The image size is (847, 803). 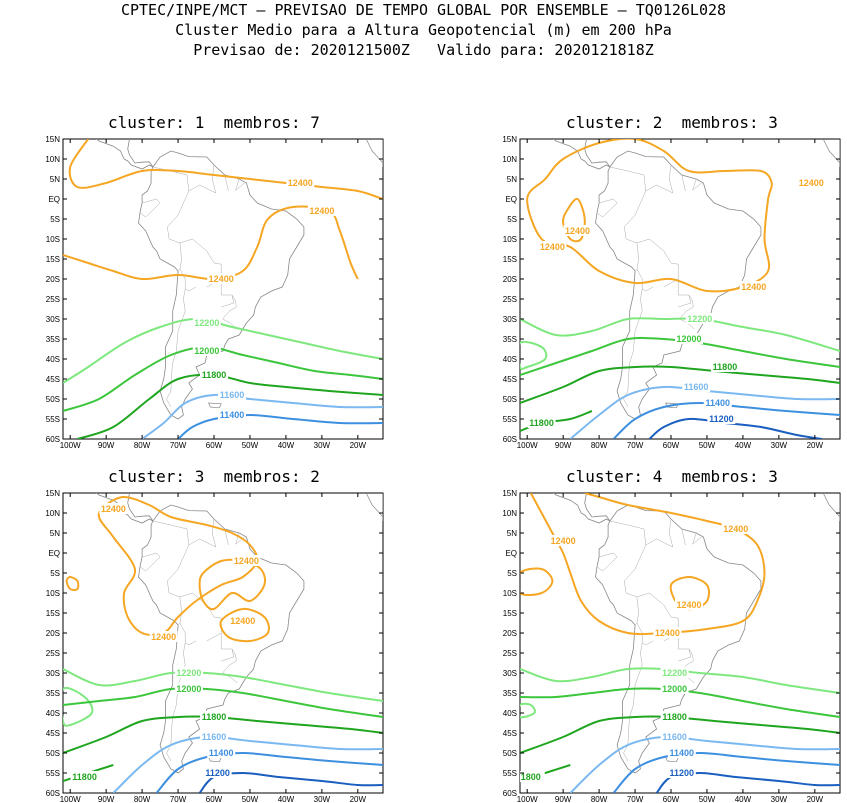 What do you see at coordinates (510, 693) in the screenshot?
I see `lat-tick-label: 35S` at bounding box center [510, 693].